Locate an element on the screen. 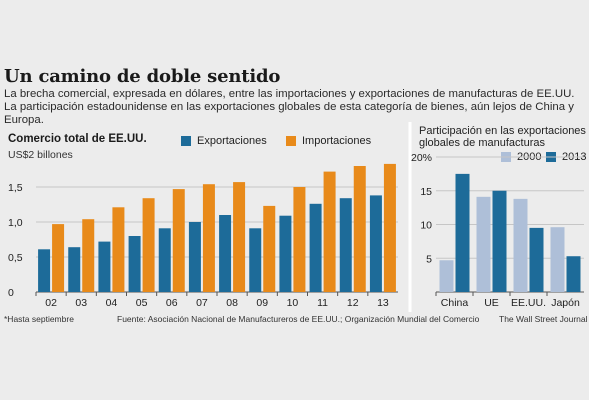 The height and width of the screenshot is (400, 589). page-top is located at coordinates (294, 28).